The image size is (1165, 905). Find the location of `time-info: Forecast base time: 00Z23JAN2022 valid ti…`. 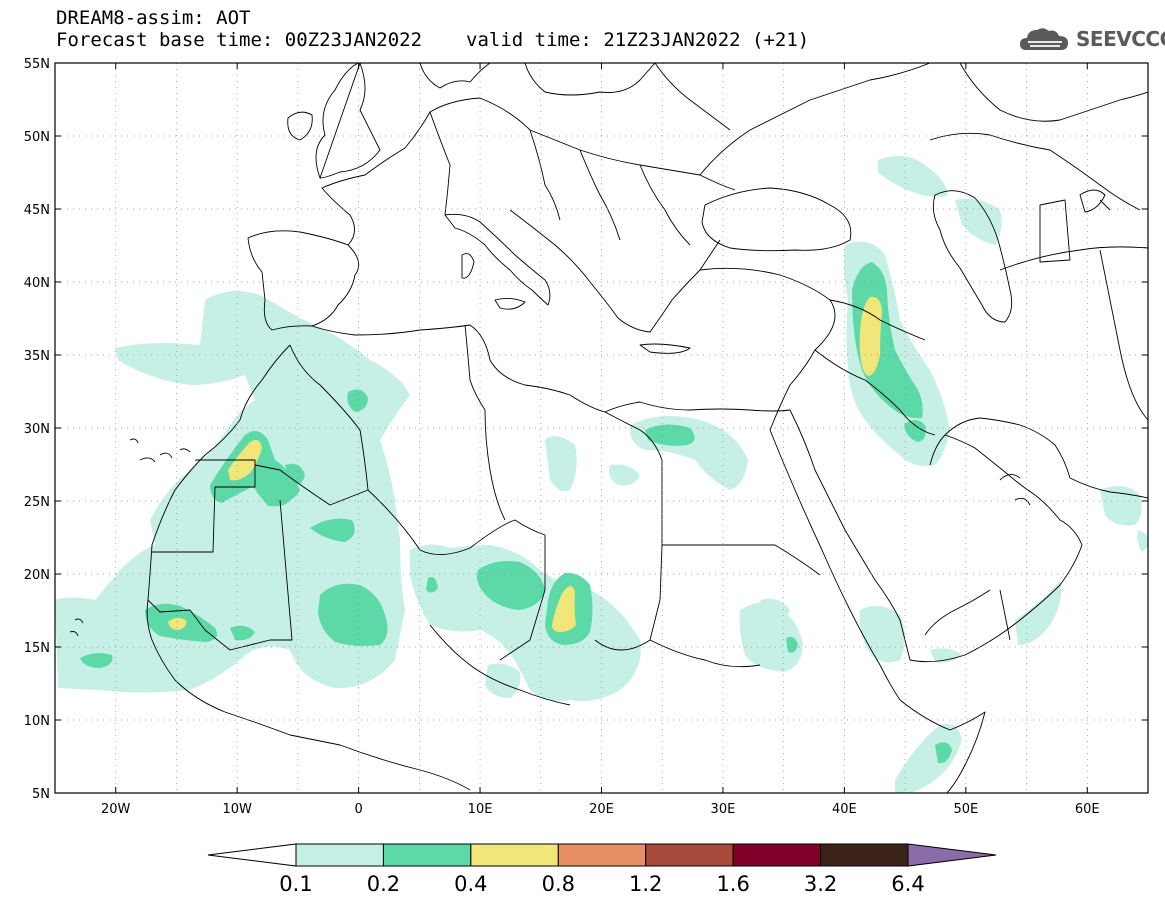

time-info: Forecast base time: 00Z23JAN2022 valid ti… is located at coordinates (432, 40).